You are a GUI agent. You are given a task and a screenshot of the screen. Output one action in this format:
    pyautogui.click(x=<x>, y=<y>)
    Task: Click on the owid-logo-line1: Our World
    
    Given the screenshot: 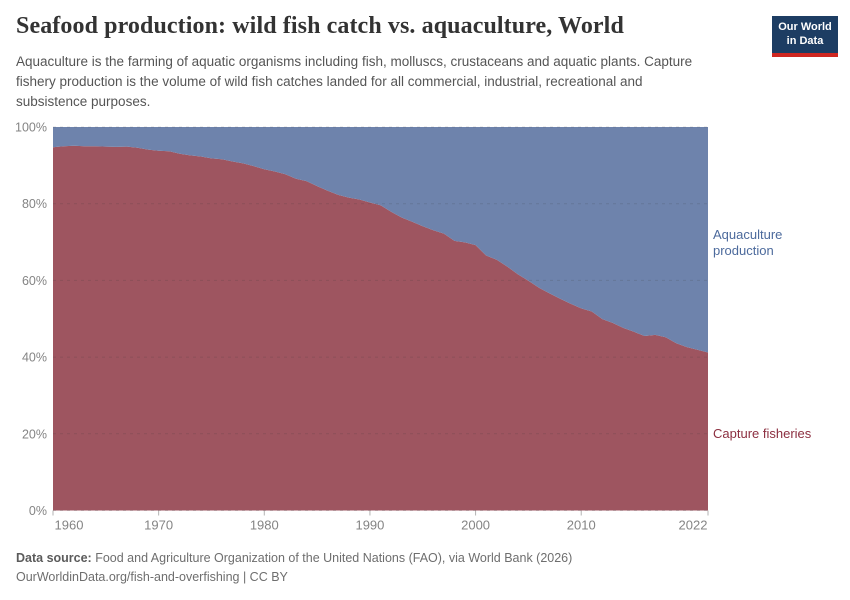 What is the action you would take?
    pyautogui.click(x=805, y=27)
    